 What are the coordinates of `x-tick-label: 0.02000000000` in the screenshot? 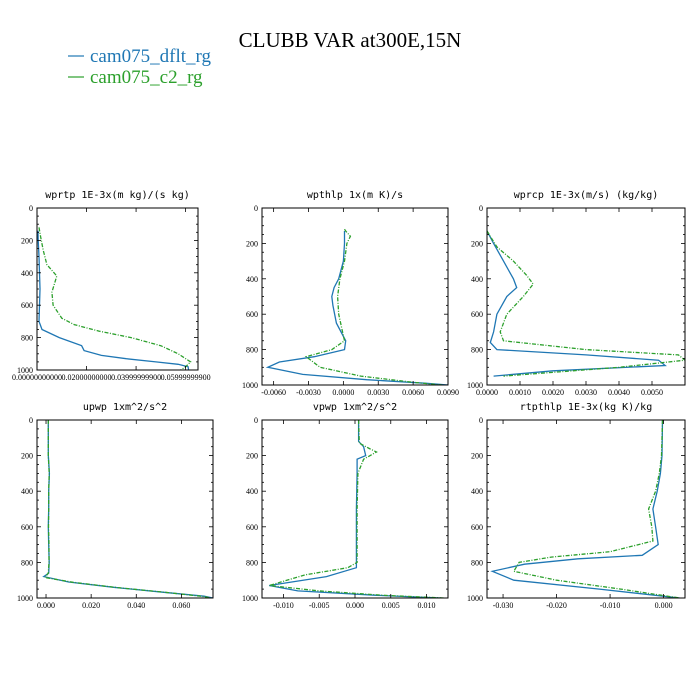 It's located at (87, 377).